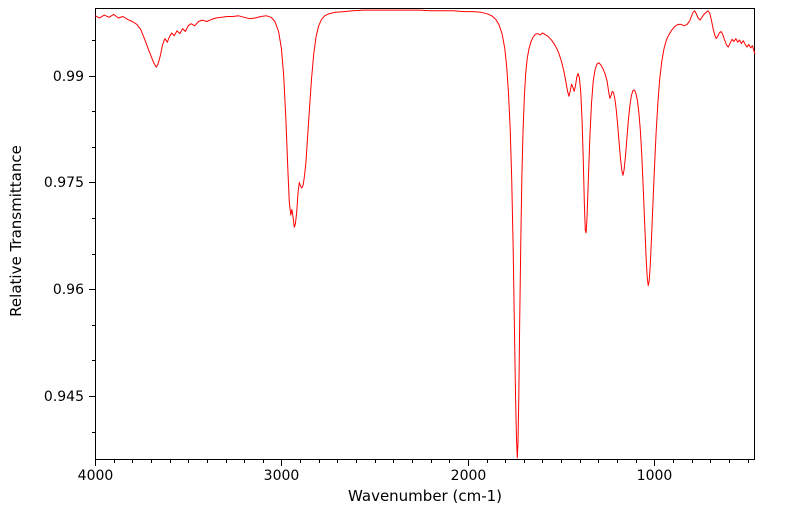 This screenshot has width=799, height=516. I want to click on y-tick-label: 0.975, so click(63, 182).